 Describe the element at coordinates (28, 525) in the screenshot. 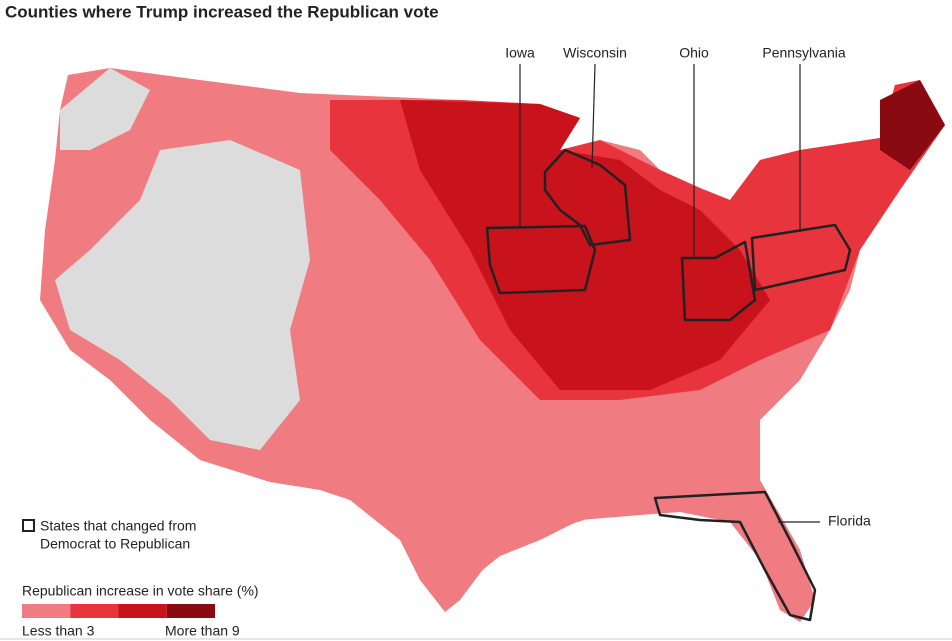

I see `outline-key` at that location.